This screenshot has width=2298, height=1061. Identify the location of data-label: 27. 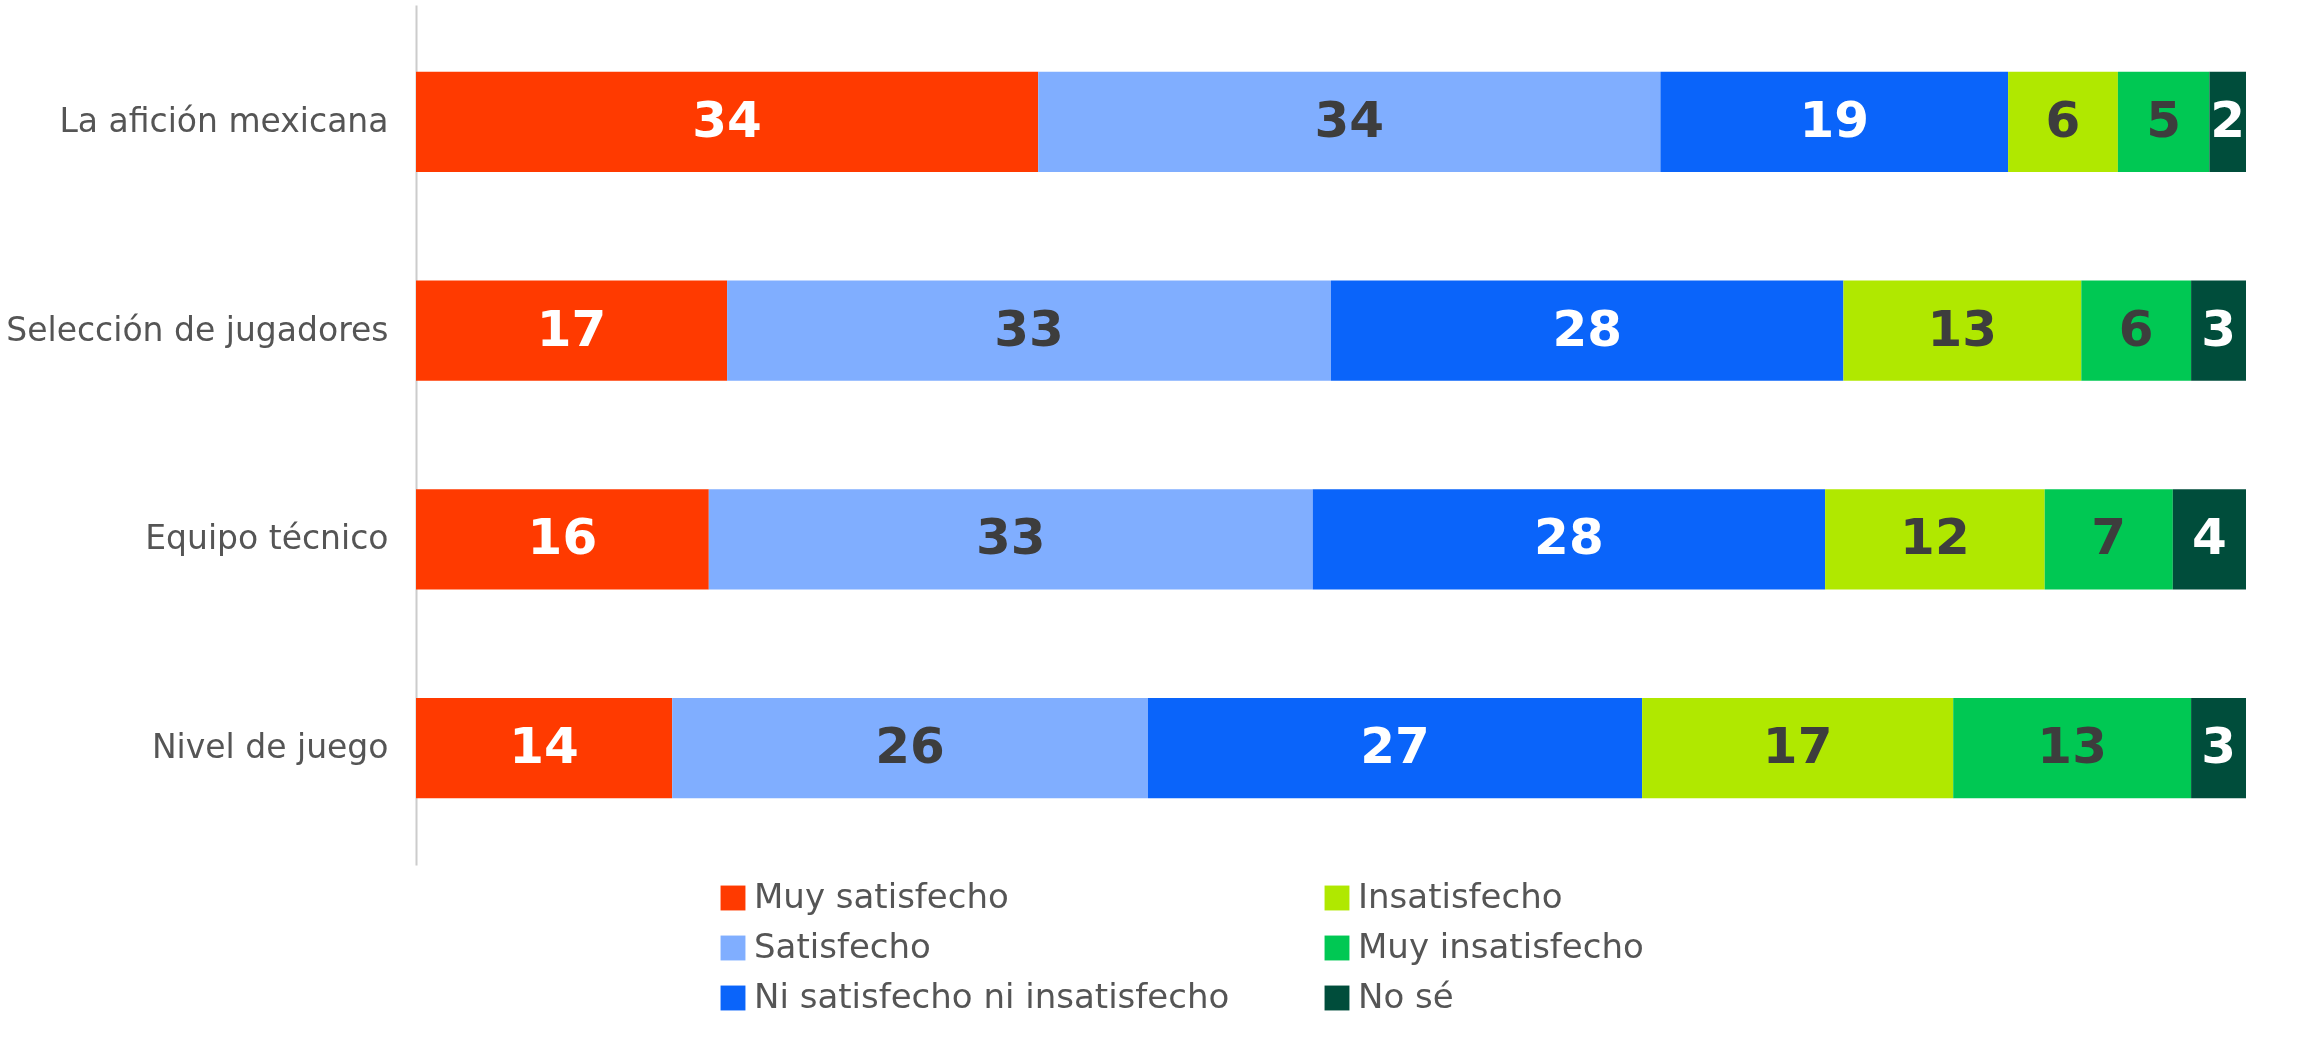
(1395, 746).